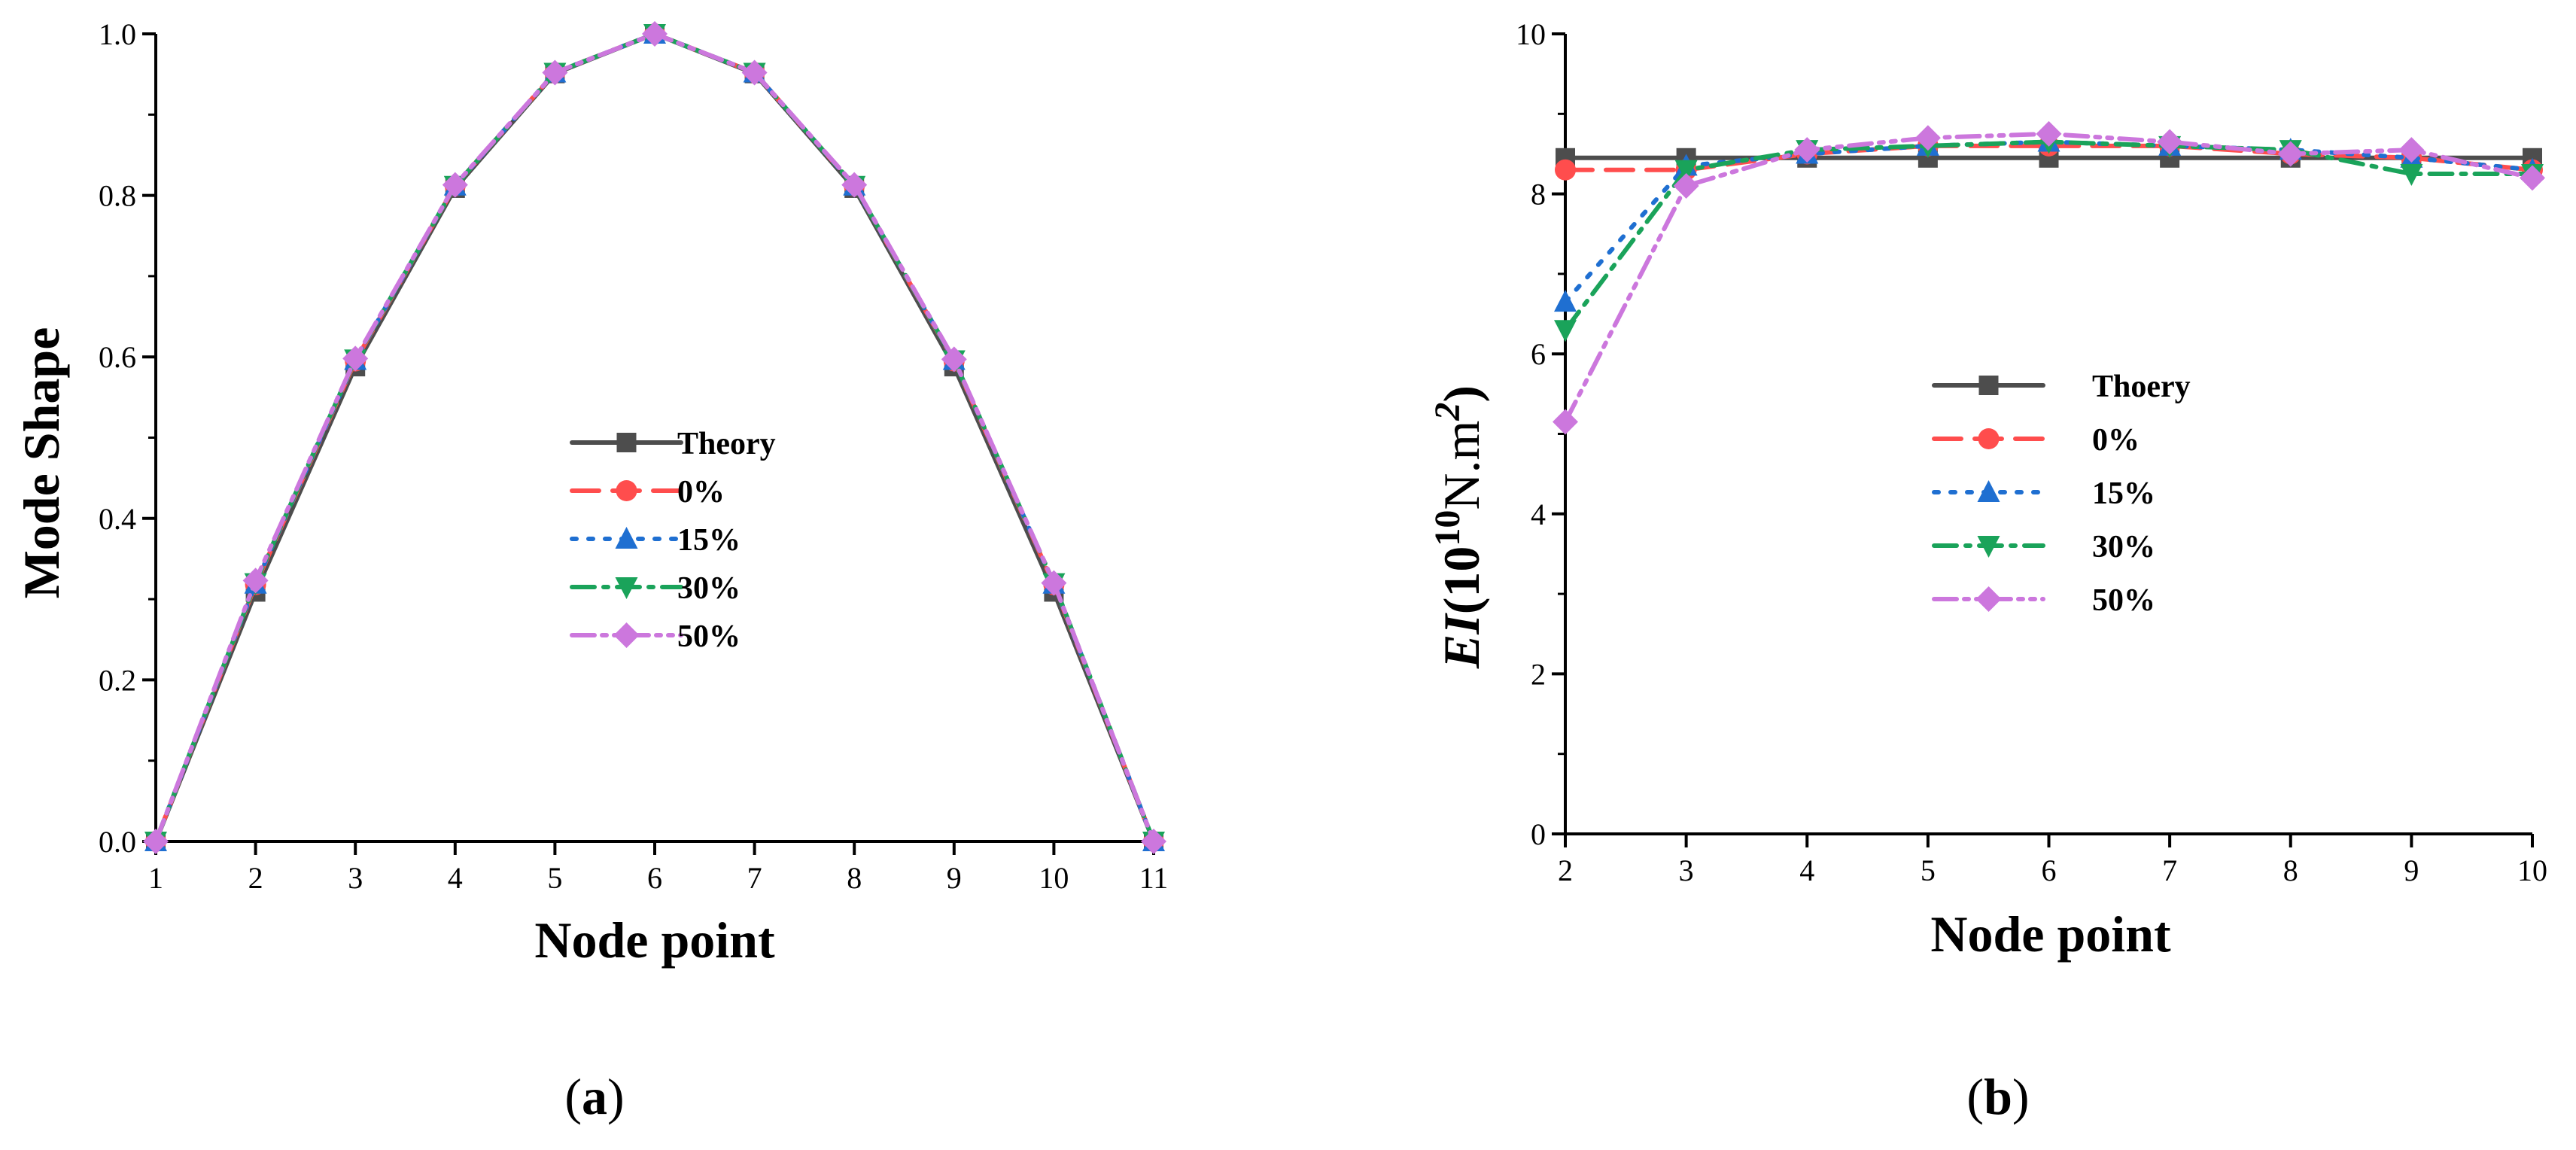  What do you see at coordinates (1447, 412) in the screenshot?
I see `ylabel-exp2: 2` at bounding box center [1447, 412].